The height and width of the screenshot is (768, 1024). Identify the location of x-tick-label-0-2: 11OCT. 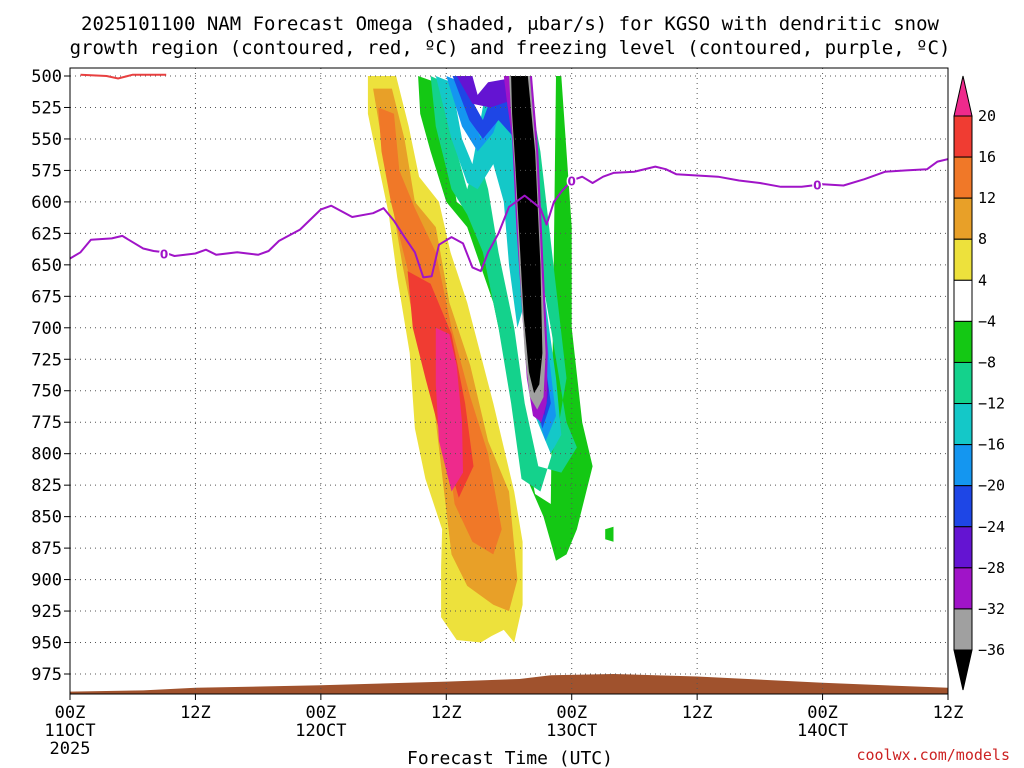
(69, 731).